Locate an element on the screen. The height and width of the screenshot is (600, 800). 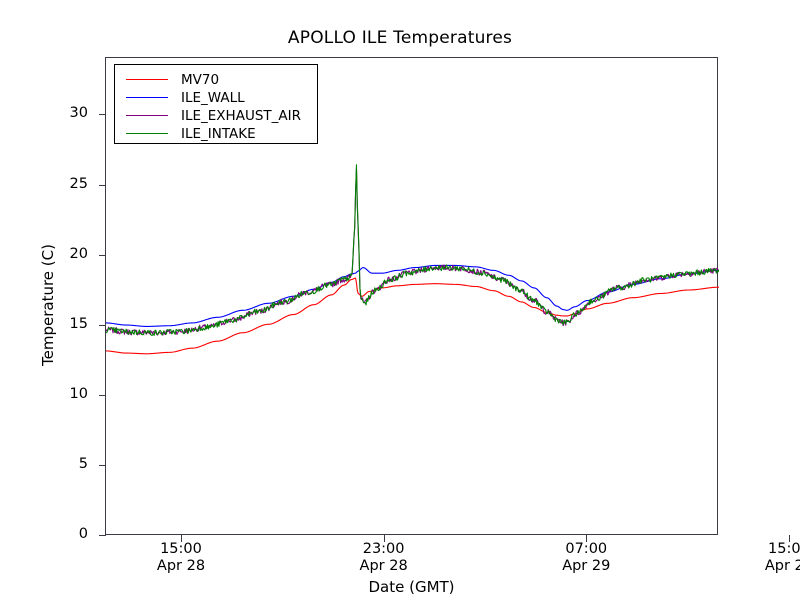
x-tick-time: 23:00 is located at coordinates (383, 549).